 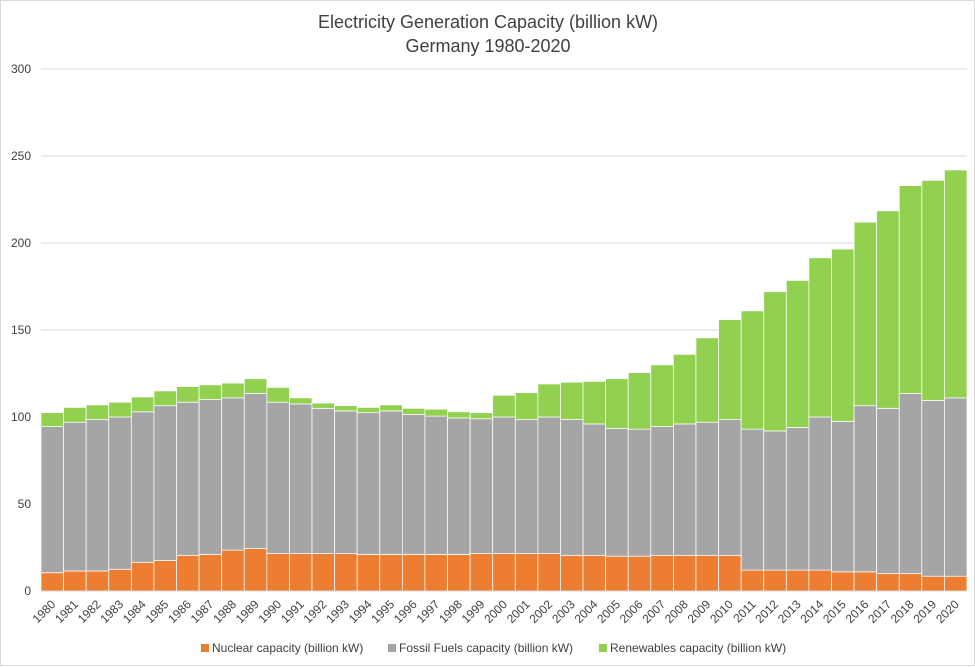 I want to click on x-tick-label: 2016, so click(x=857, y=611).